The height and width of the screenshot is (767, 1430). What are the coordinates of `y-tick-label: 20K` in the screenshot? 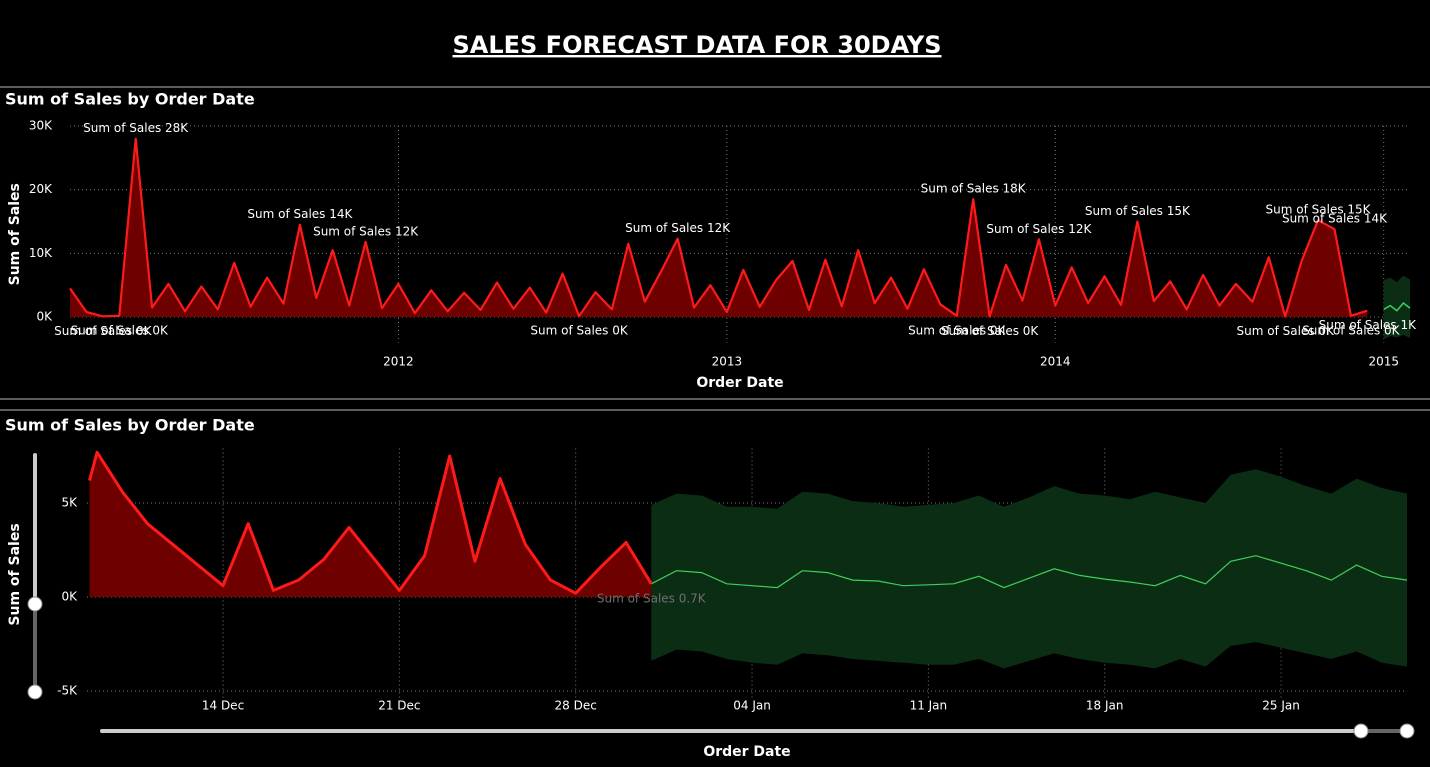 It's located at (41, 189).